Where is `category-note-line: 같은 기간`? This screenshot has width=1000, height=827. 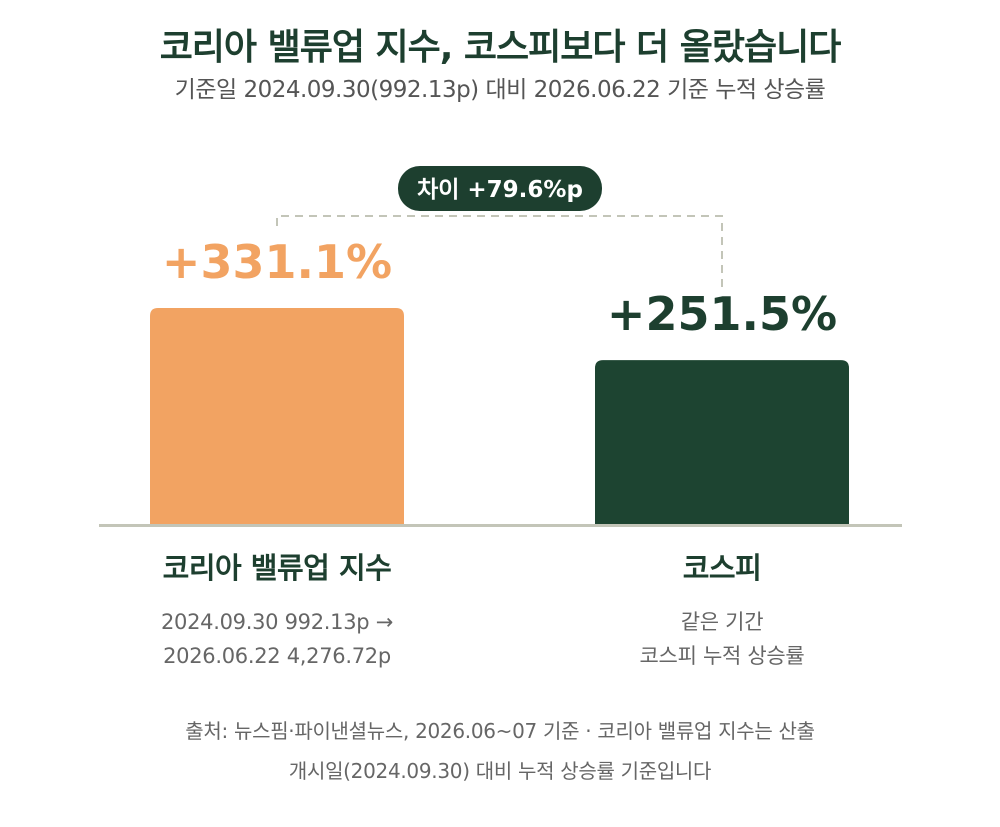 category-note-line: 같은 기간 is located at coordinates (722, 622).